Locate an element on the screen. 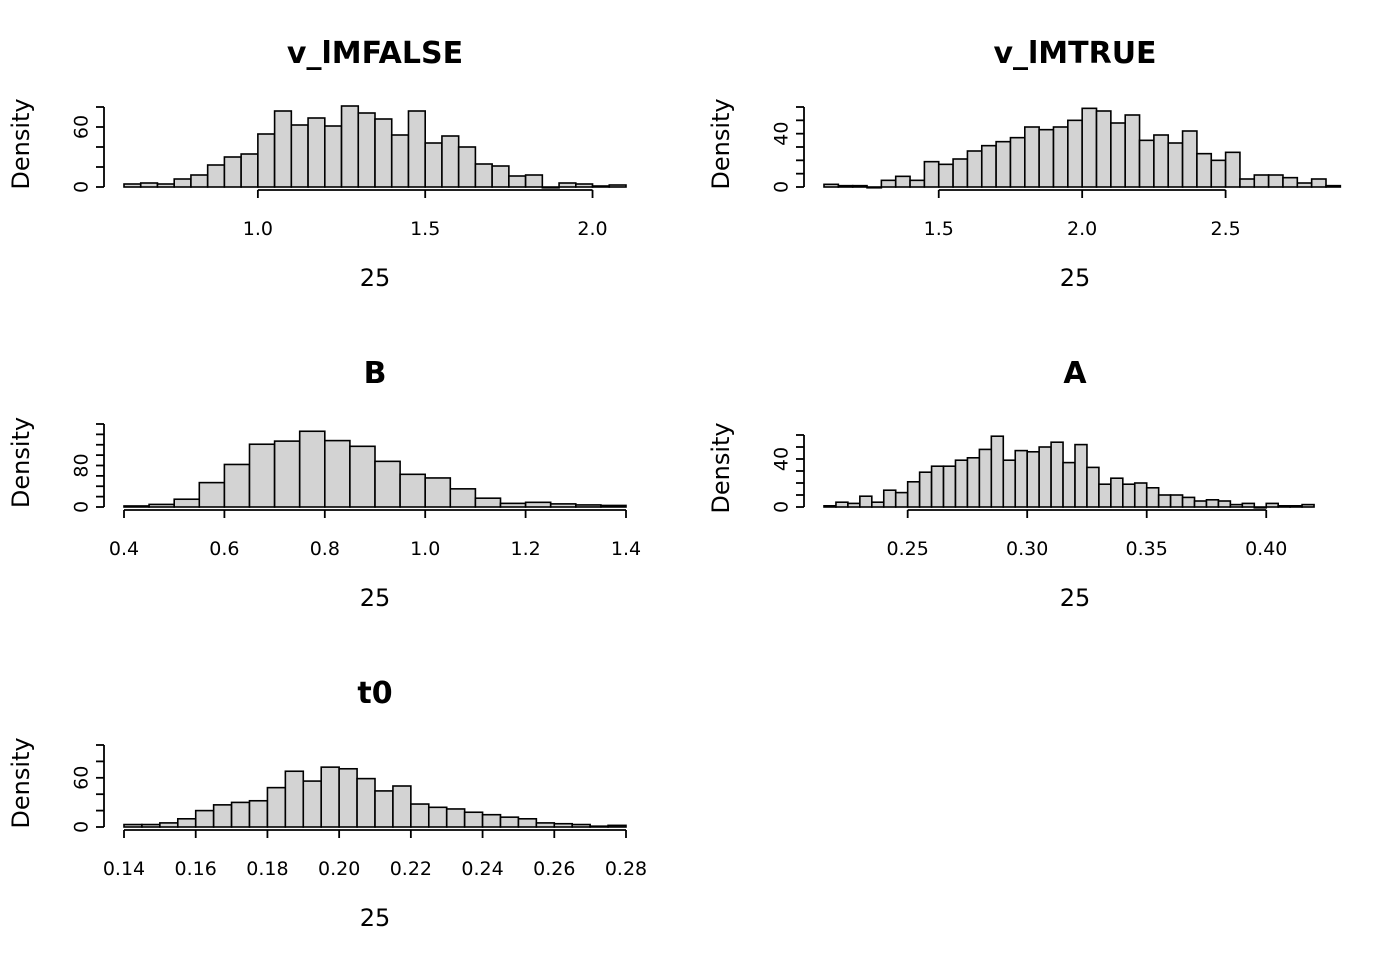 Image resolution: width=1400 pixels, height=960 pixels. x-tick-label: 2.5 is located at coordinates (1225, 229).